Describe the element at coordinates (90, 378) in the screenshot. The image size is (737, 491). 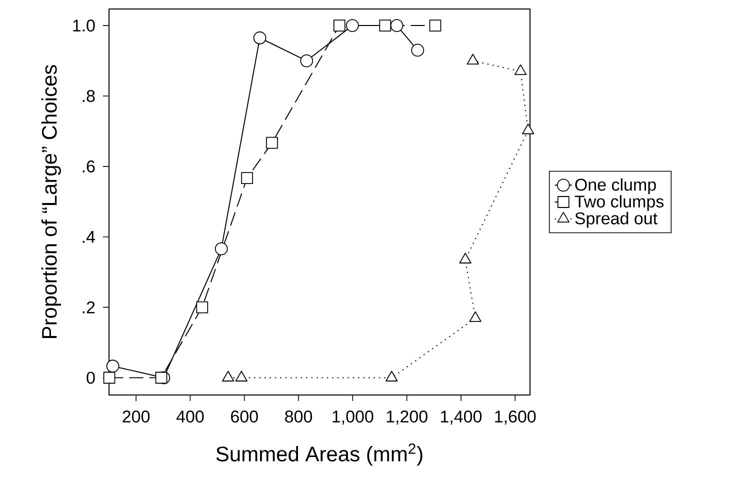
I see `y-tick-label: 0` at that location.